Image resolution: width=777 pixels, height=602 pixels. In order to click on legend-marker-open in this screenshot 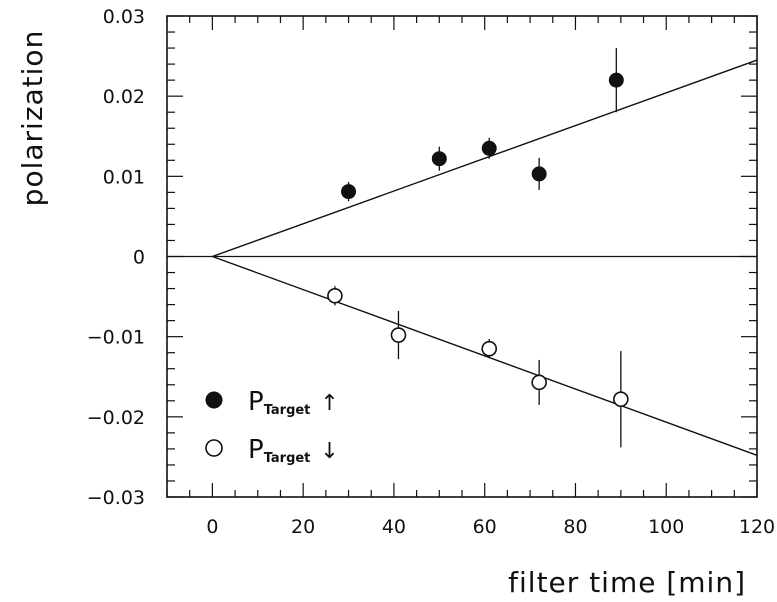, I will do `click(214, 448)`.